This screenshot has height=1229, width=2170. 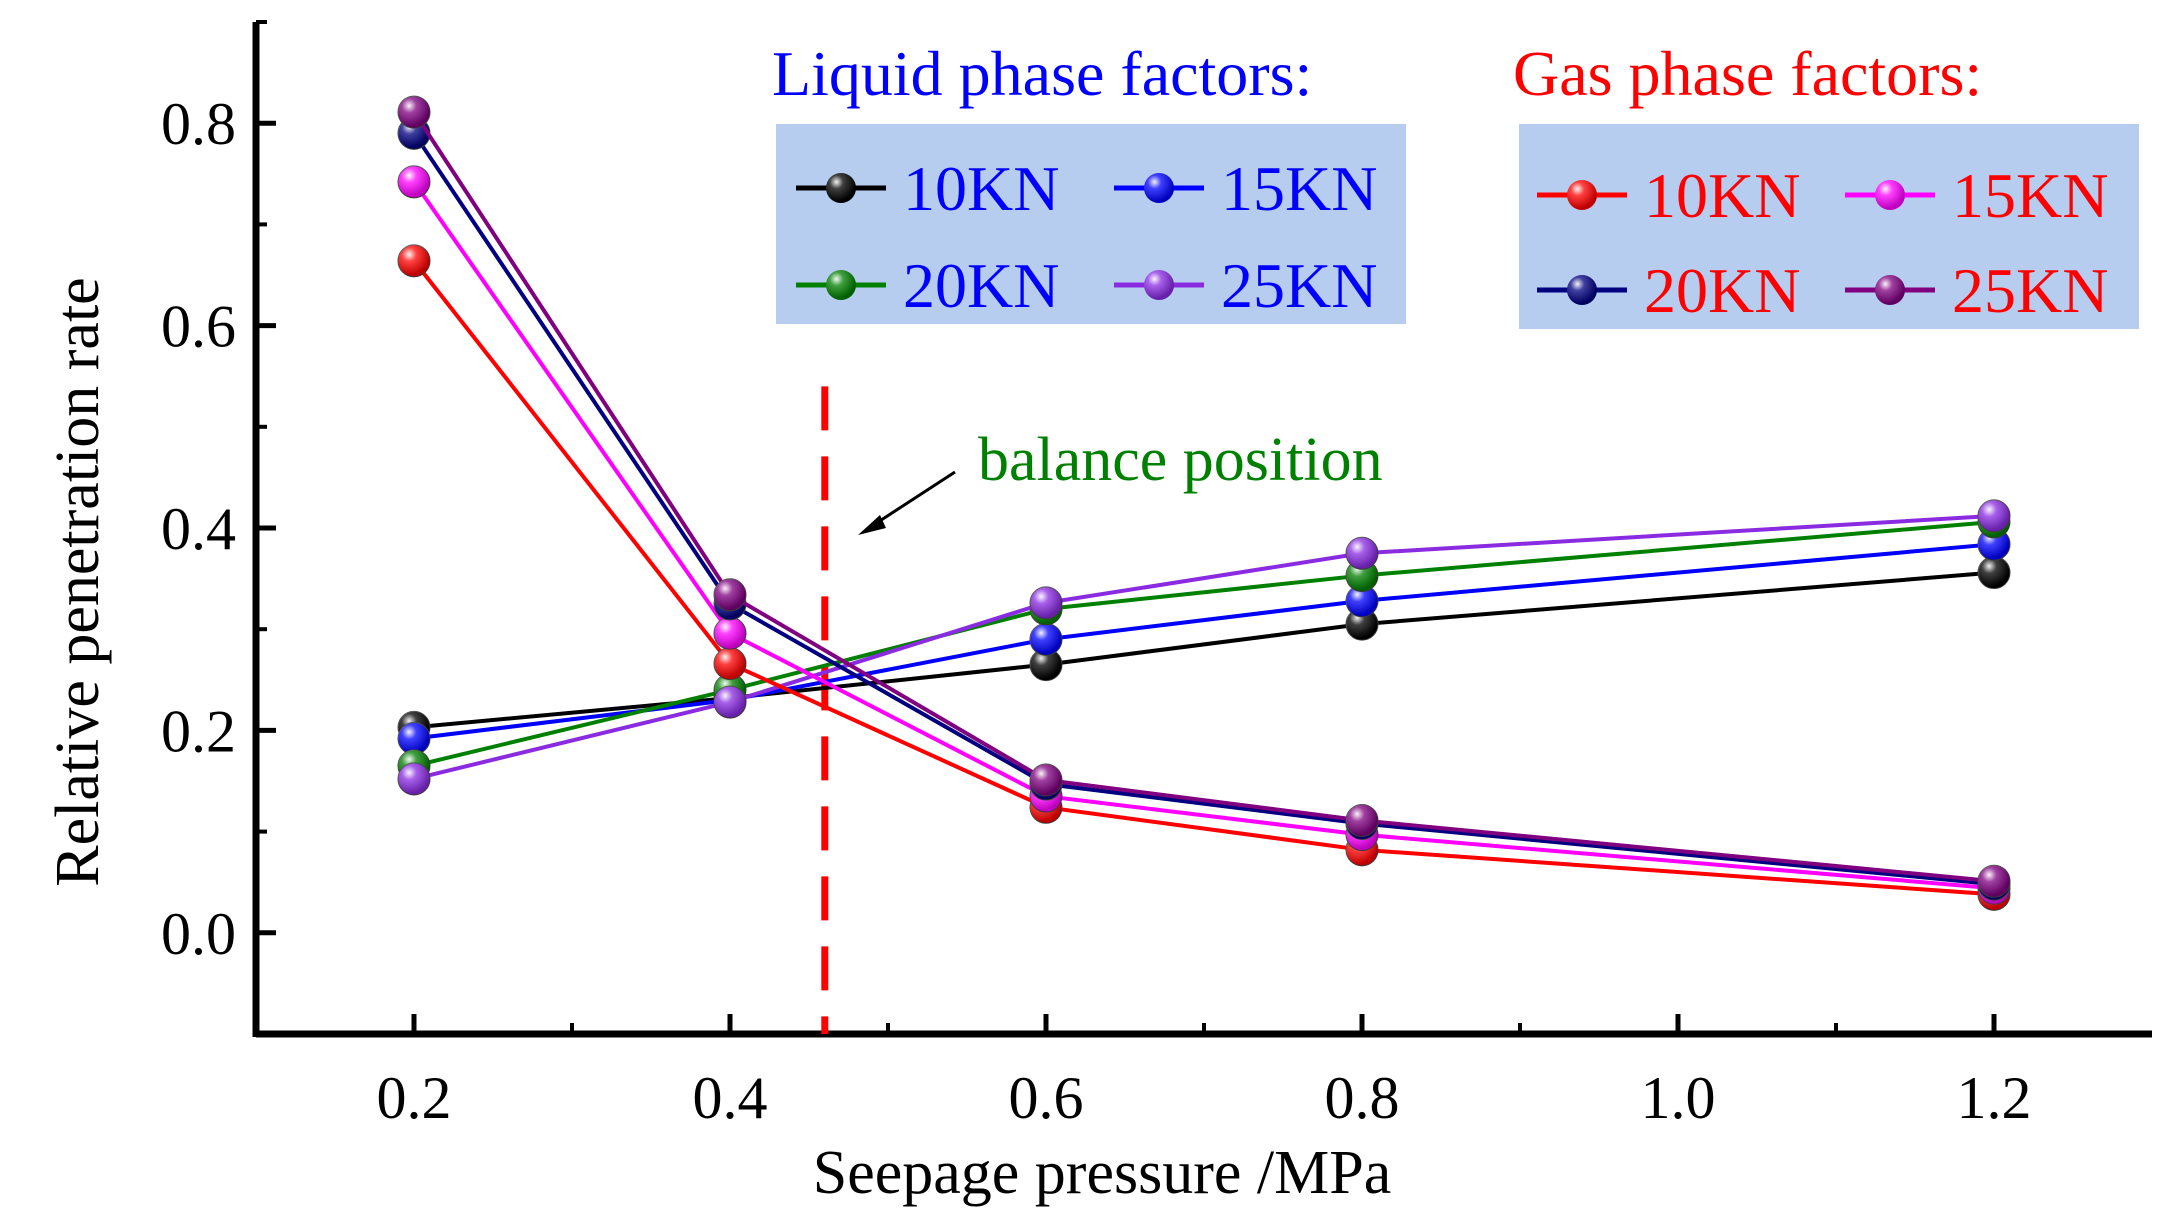 I want to click on x-axis-title: Seepage pressure /MPa, so click(x=1102, y=1173).